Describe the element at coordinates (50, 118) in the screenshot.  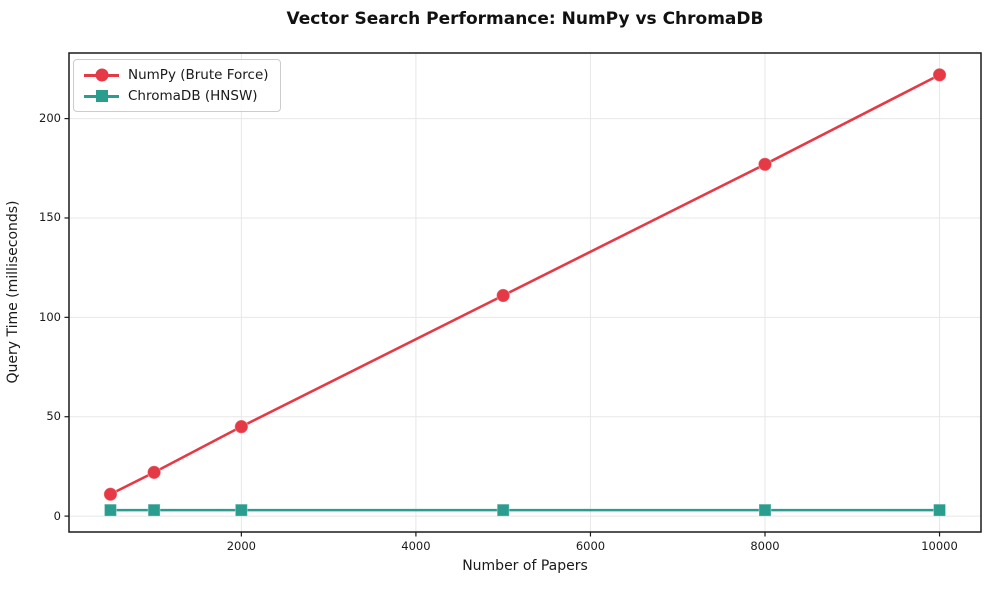
I see `y-tick-label: 200` at that location.